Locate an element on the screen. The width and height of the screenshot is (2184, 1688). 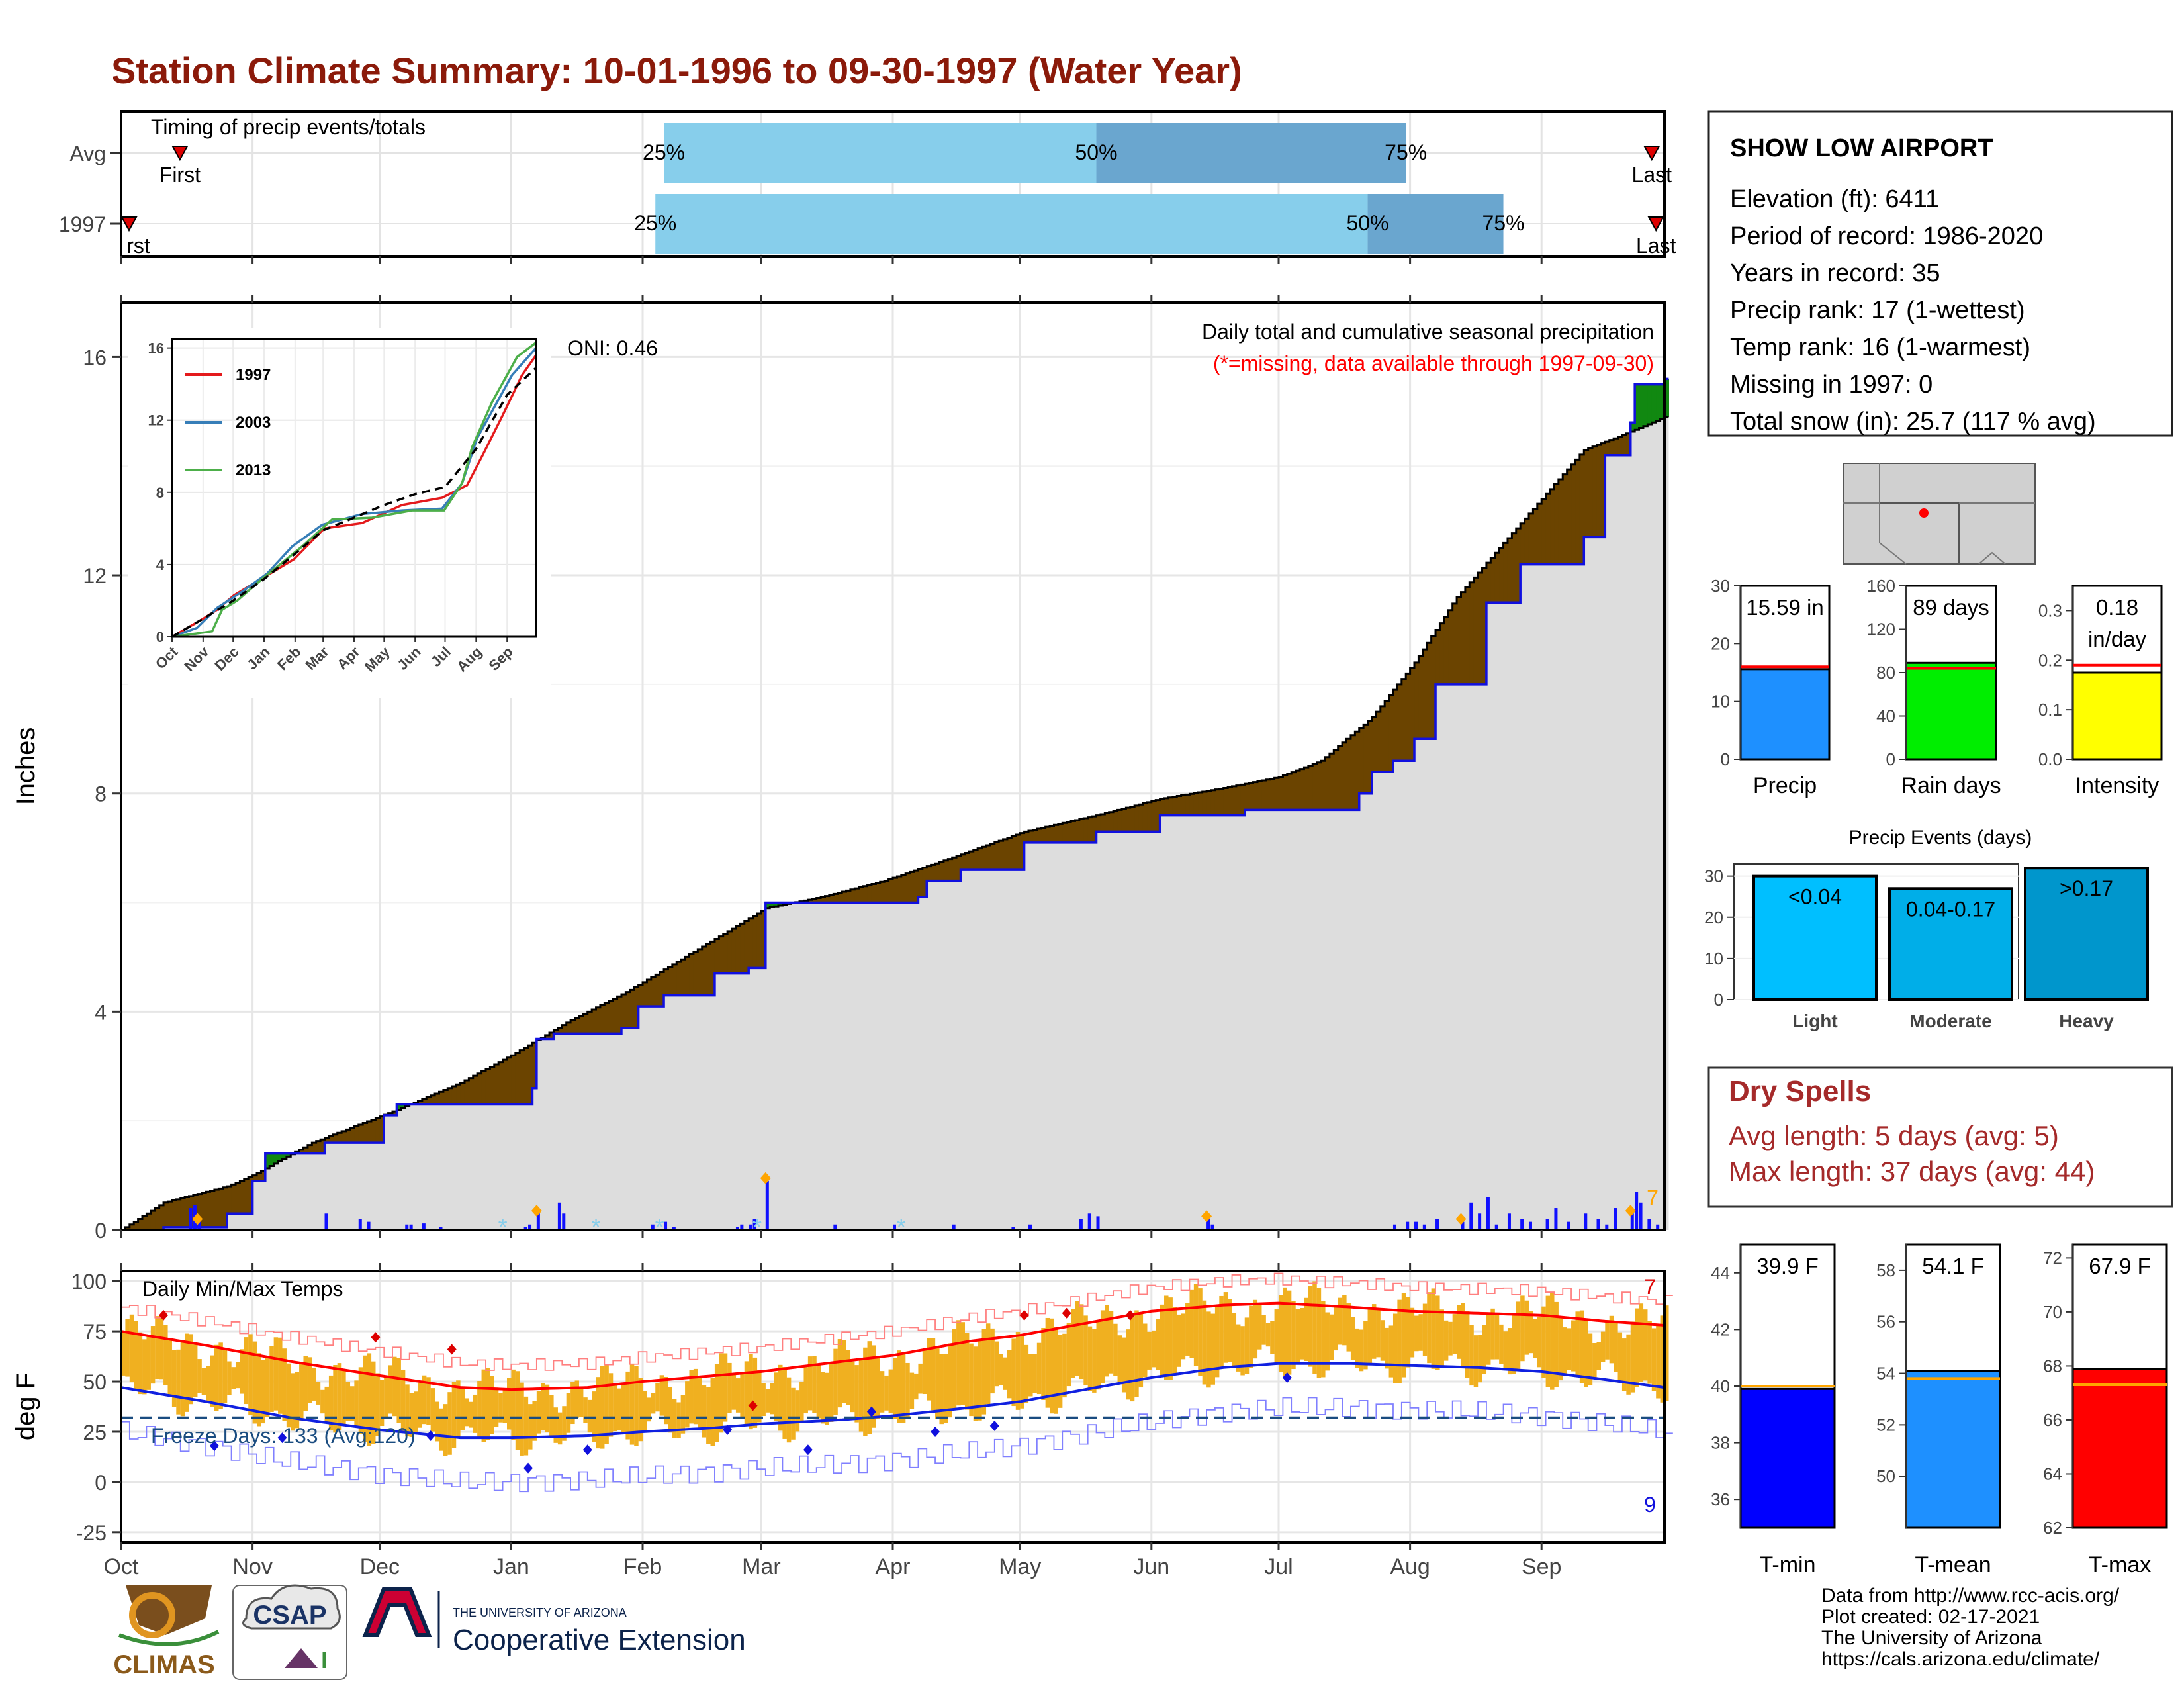
temp-y-axis-label: deg F is located at coordinates (26, 1406).